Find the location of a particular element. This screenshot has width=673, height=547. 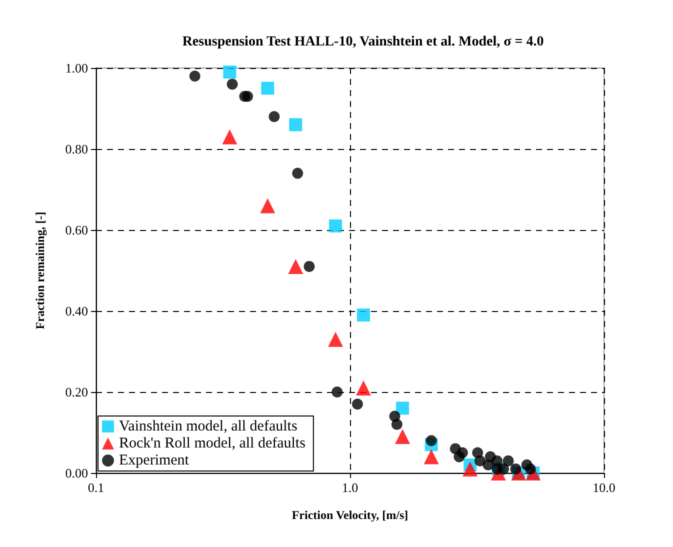

x-axis-title: Friction Velocity, [m/s] is located at coordinates (350, 515).